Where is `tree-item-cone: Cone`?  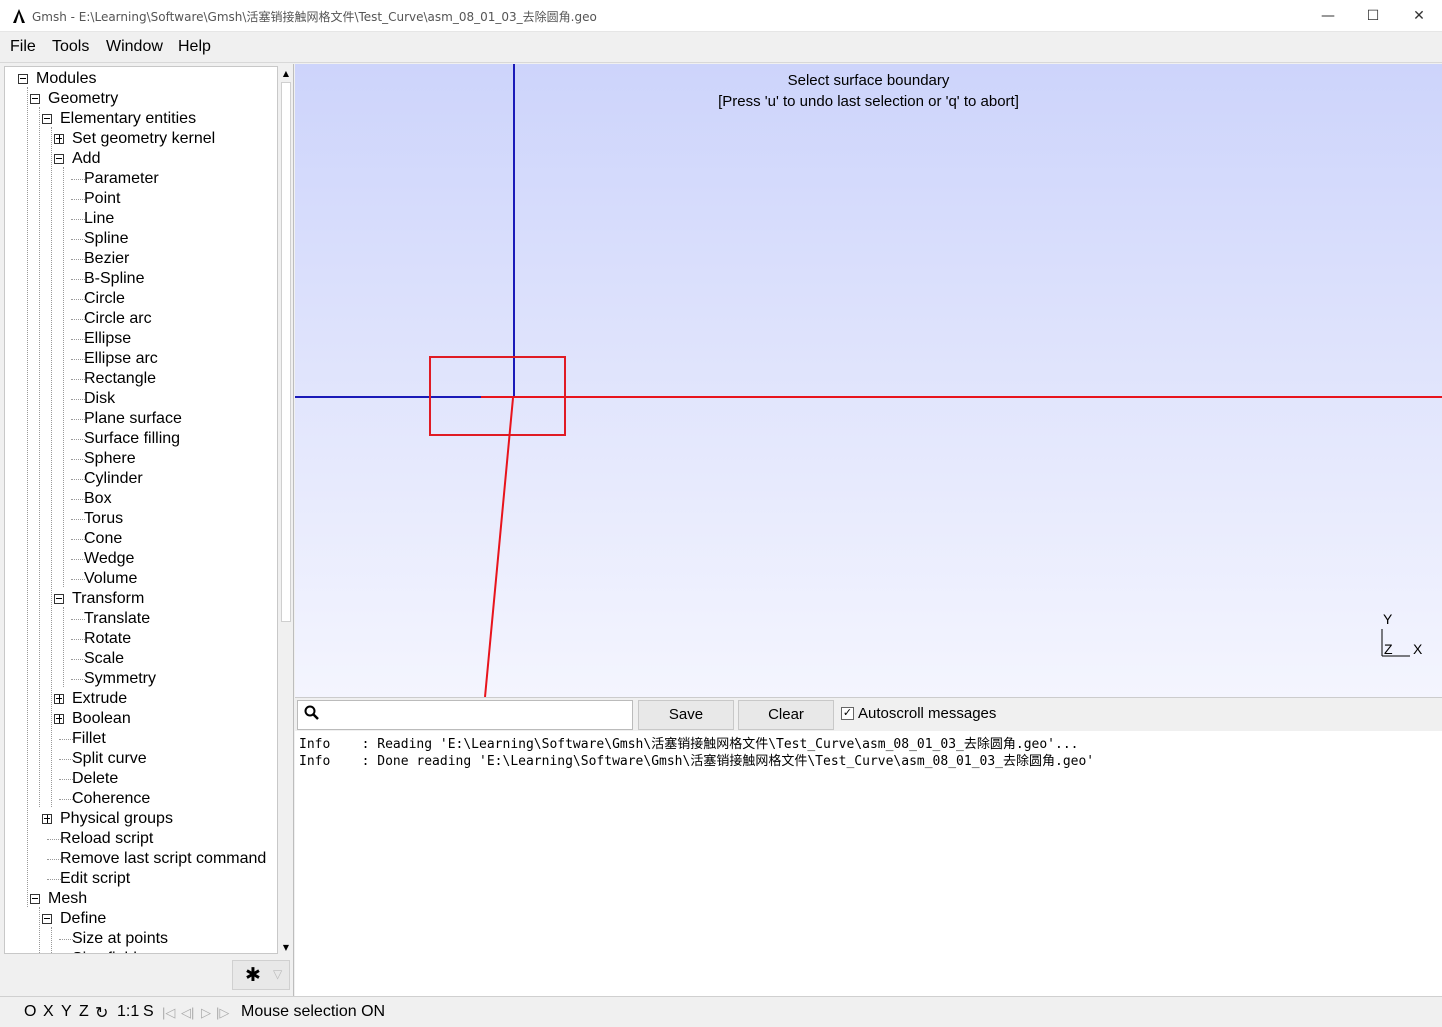 tree-item-cone: Cone is located at coordinates (140, 539).